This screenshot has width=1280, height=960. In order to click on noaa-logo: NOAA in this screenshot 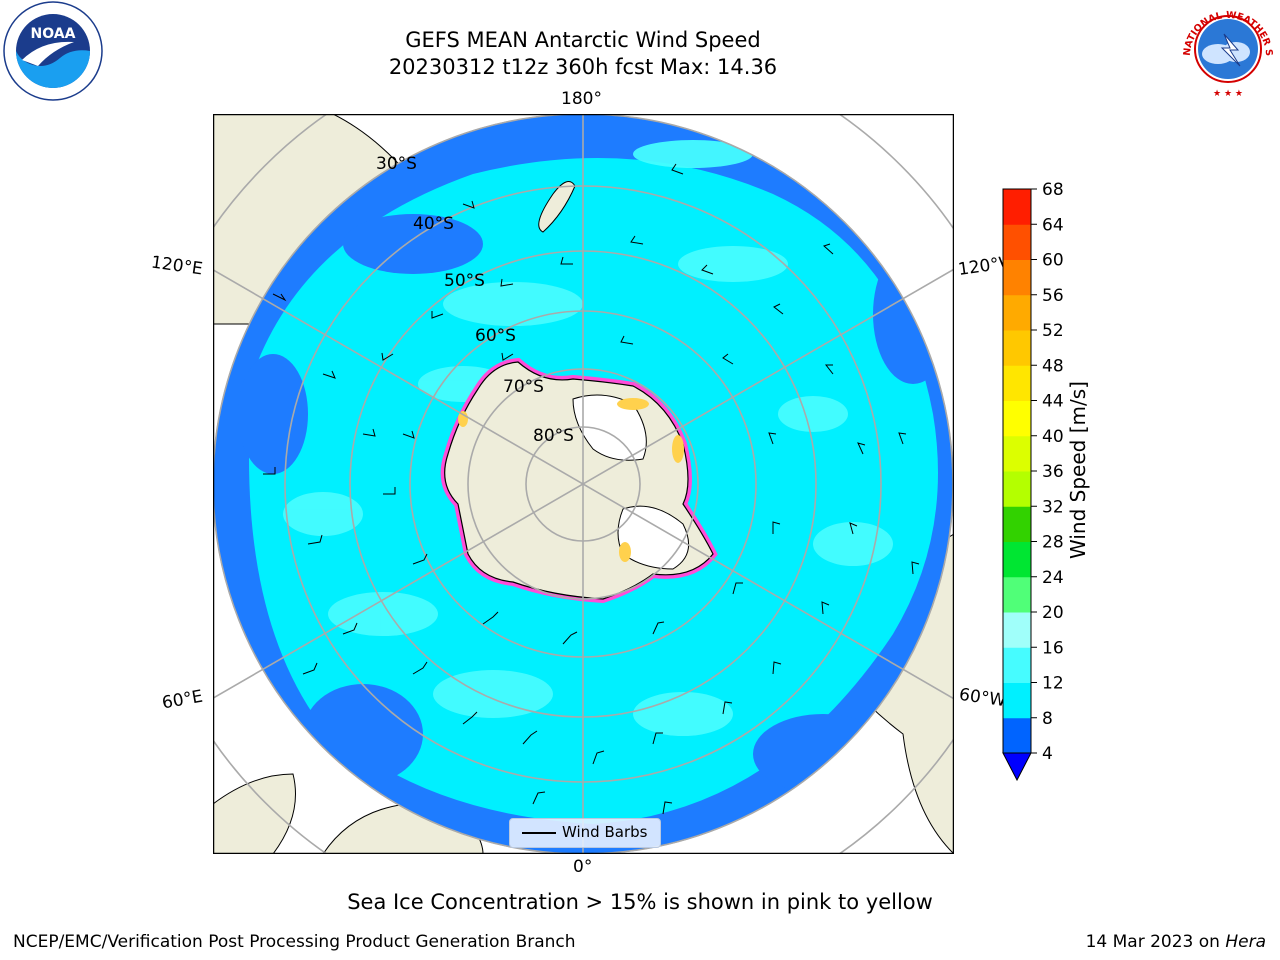, I will do `click(53, 51)`.